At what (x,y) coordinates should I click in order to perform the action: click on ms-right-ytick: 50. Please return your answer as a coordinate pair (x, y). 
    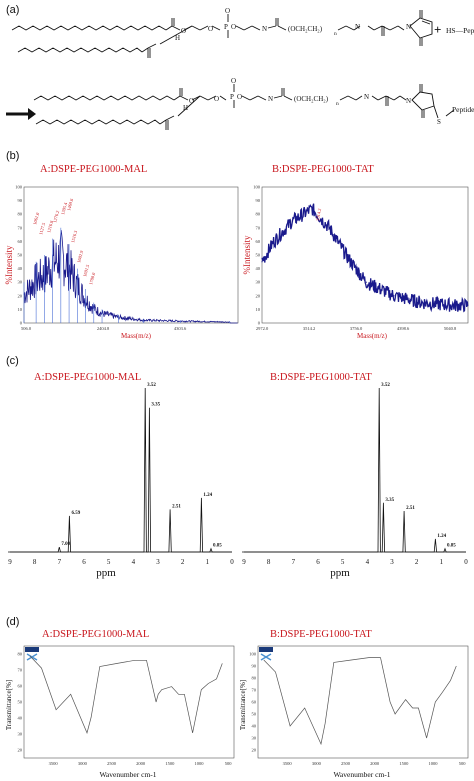
    Looking at the image, I should click on (258, 255).